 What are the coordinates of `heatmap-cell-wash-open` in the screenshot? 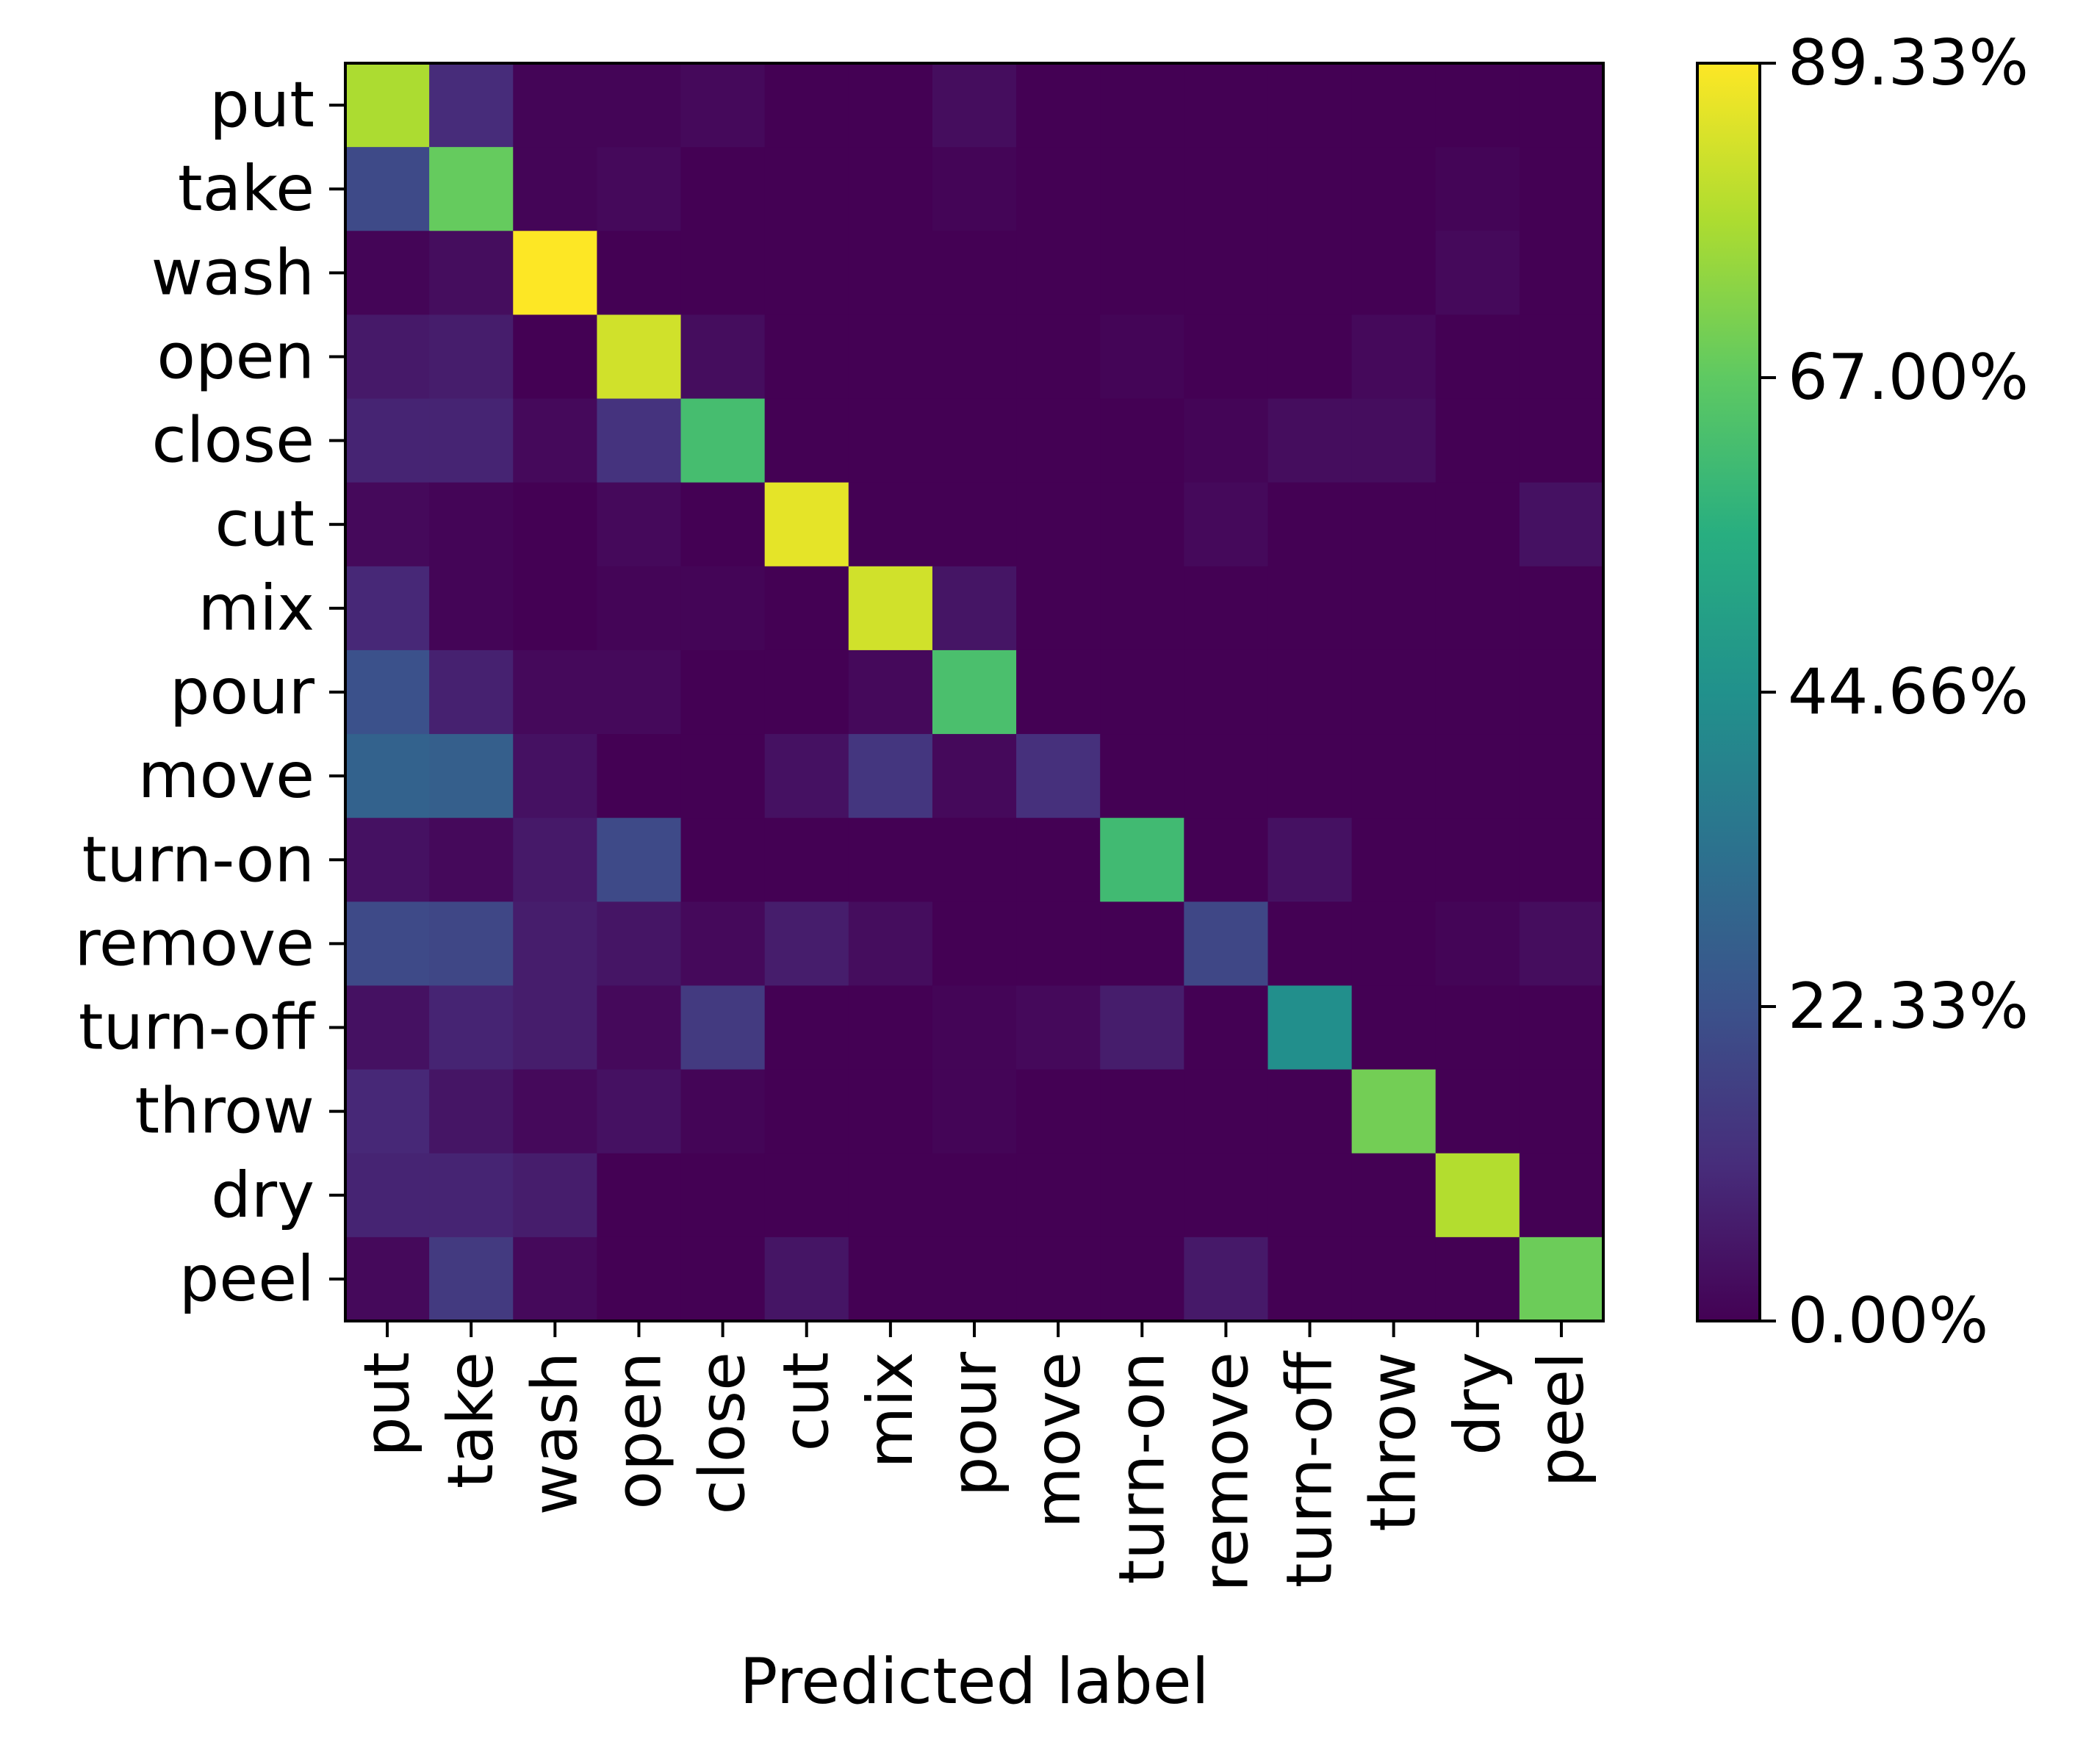 It's located at (639, 273).